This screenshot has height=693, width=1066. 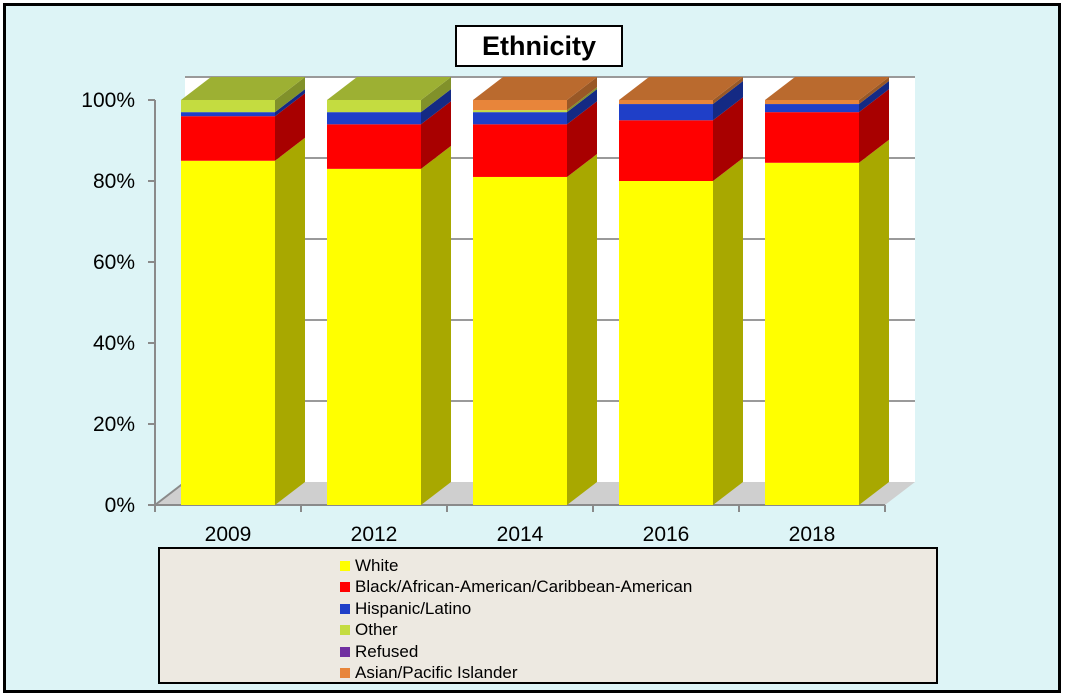 What do you see at coordinates (638, 631) in the screenshot?
I see `legend-item: Other` at bounding box center [638, 631].